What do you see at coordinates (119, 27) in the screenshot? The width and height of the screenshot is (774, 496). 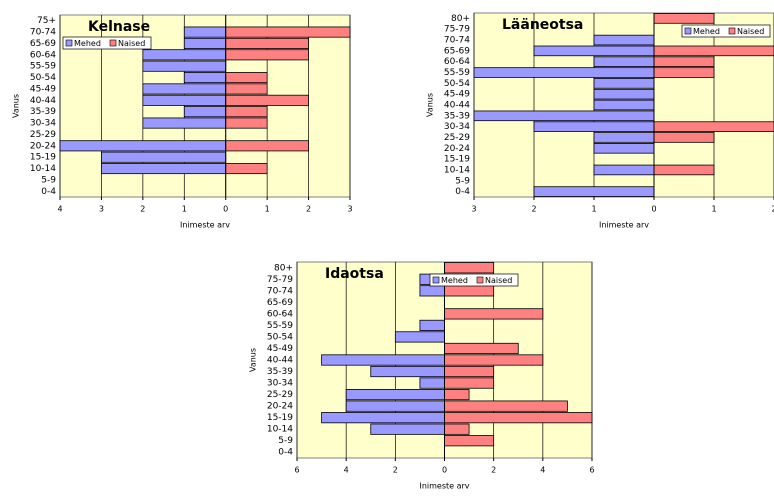 I see `chart-title: Kelnase` at bounding box center [119, 27].